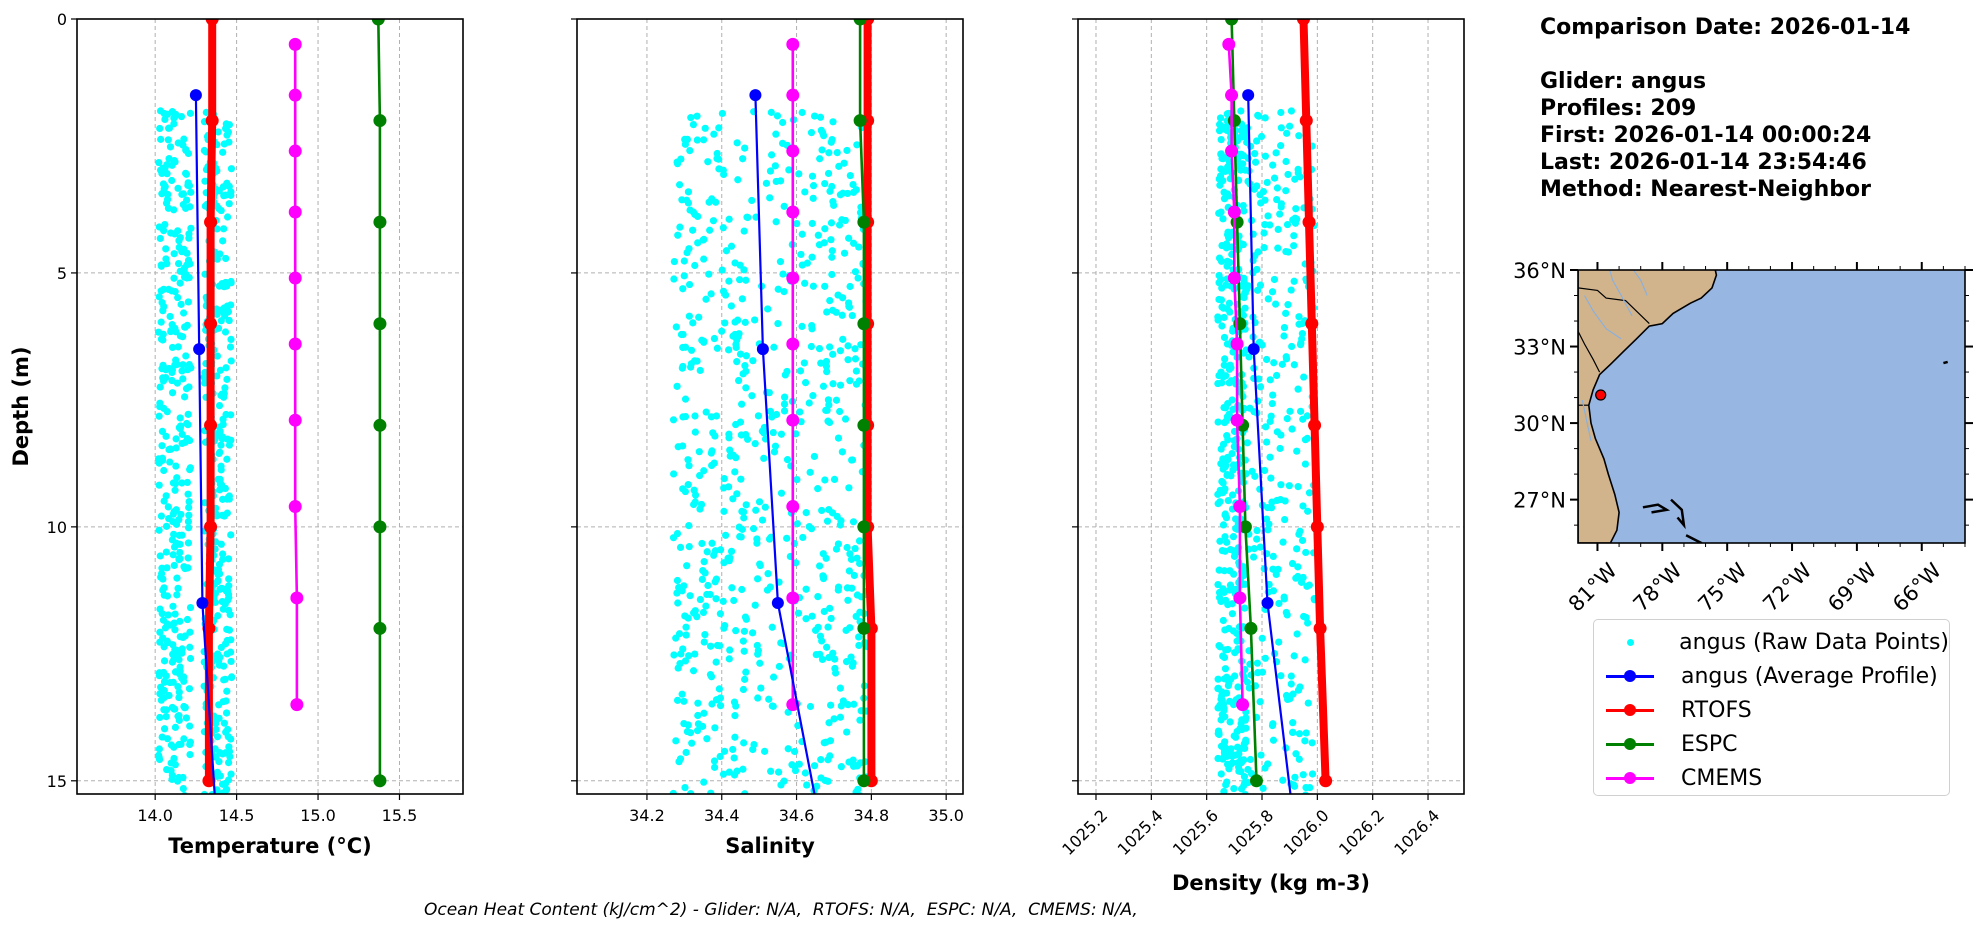 This screenshot has height=934, width=1977. Describe the element at coordinates (1416, 832) in the screenshot. I see `x-tick-label: 1026.4` at that location.